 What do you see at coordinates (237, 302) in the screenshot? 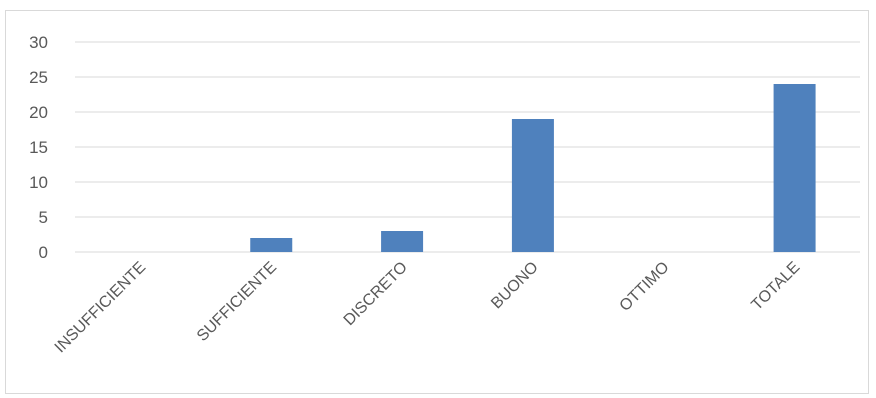
I see `x-category-label: SUFFICIENTE` at bounding box center [237, 302].